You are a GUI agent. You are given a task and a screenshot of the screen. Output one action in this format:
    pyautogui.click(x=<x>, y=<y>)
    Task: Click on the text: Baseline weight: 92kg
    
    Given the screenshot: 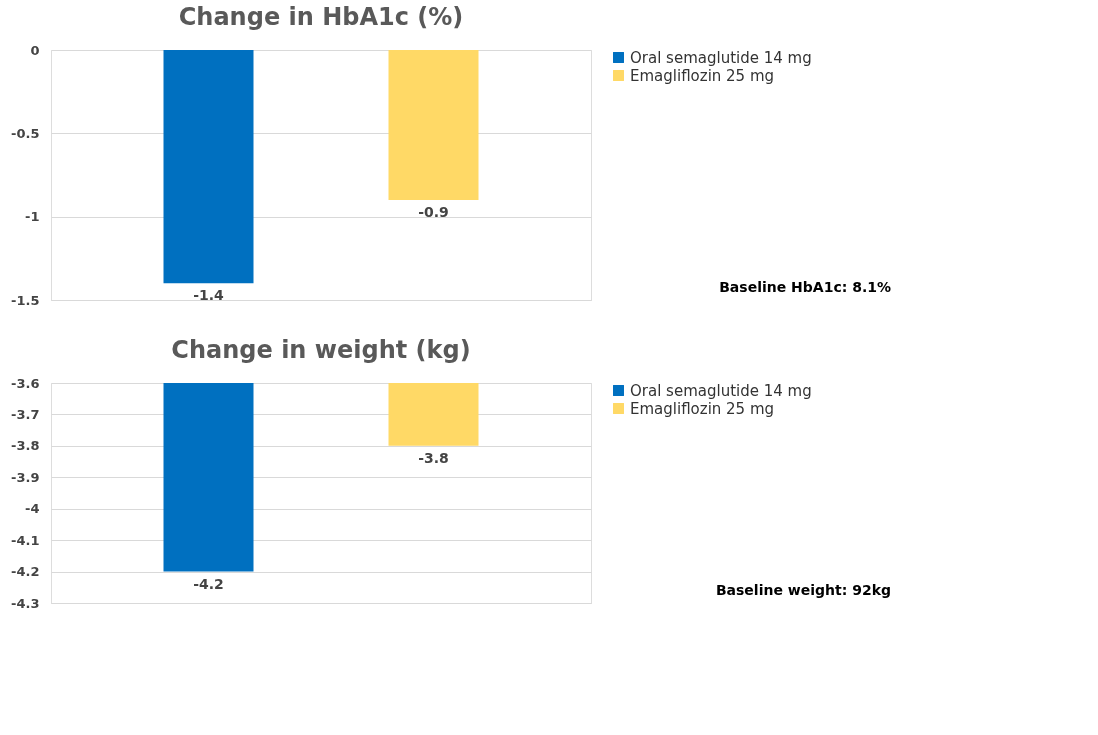 What is the action you would take?
    pyautogui.click(x=803, y=590)
    